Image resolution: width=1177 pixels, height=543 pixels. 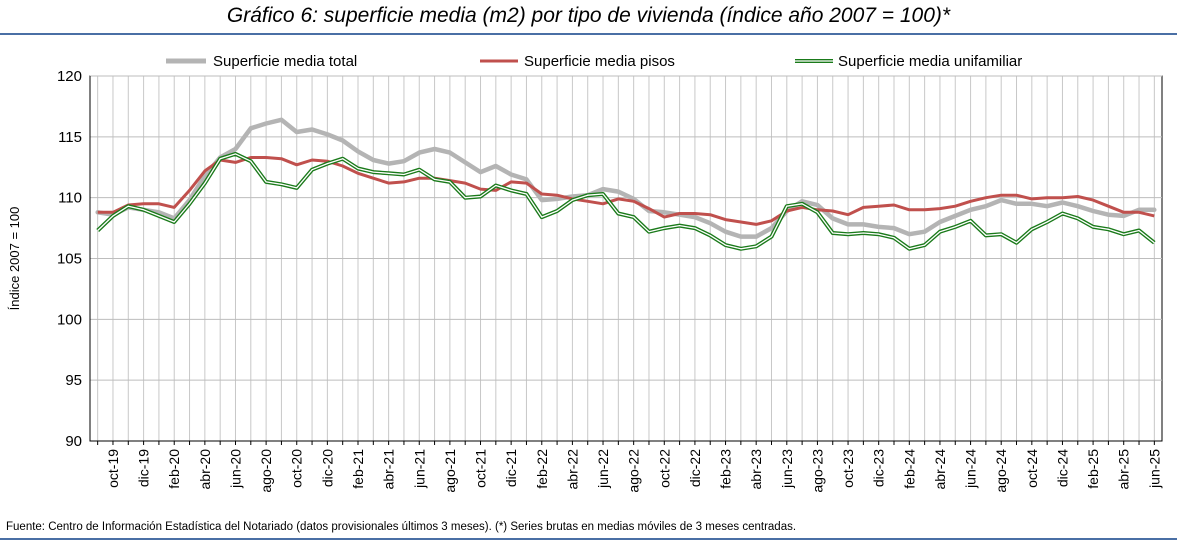 What do you see at coordinates (930, 61) in the screenshot?
I see `legend-label-3: Superficie media unifamiliar` at bounding box center [930, 61].